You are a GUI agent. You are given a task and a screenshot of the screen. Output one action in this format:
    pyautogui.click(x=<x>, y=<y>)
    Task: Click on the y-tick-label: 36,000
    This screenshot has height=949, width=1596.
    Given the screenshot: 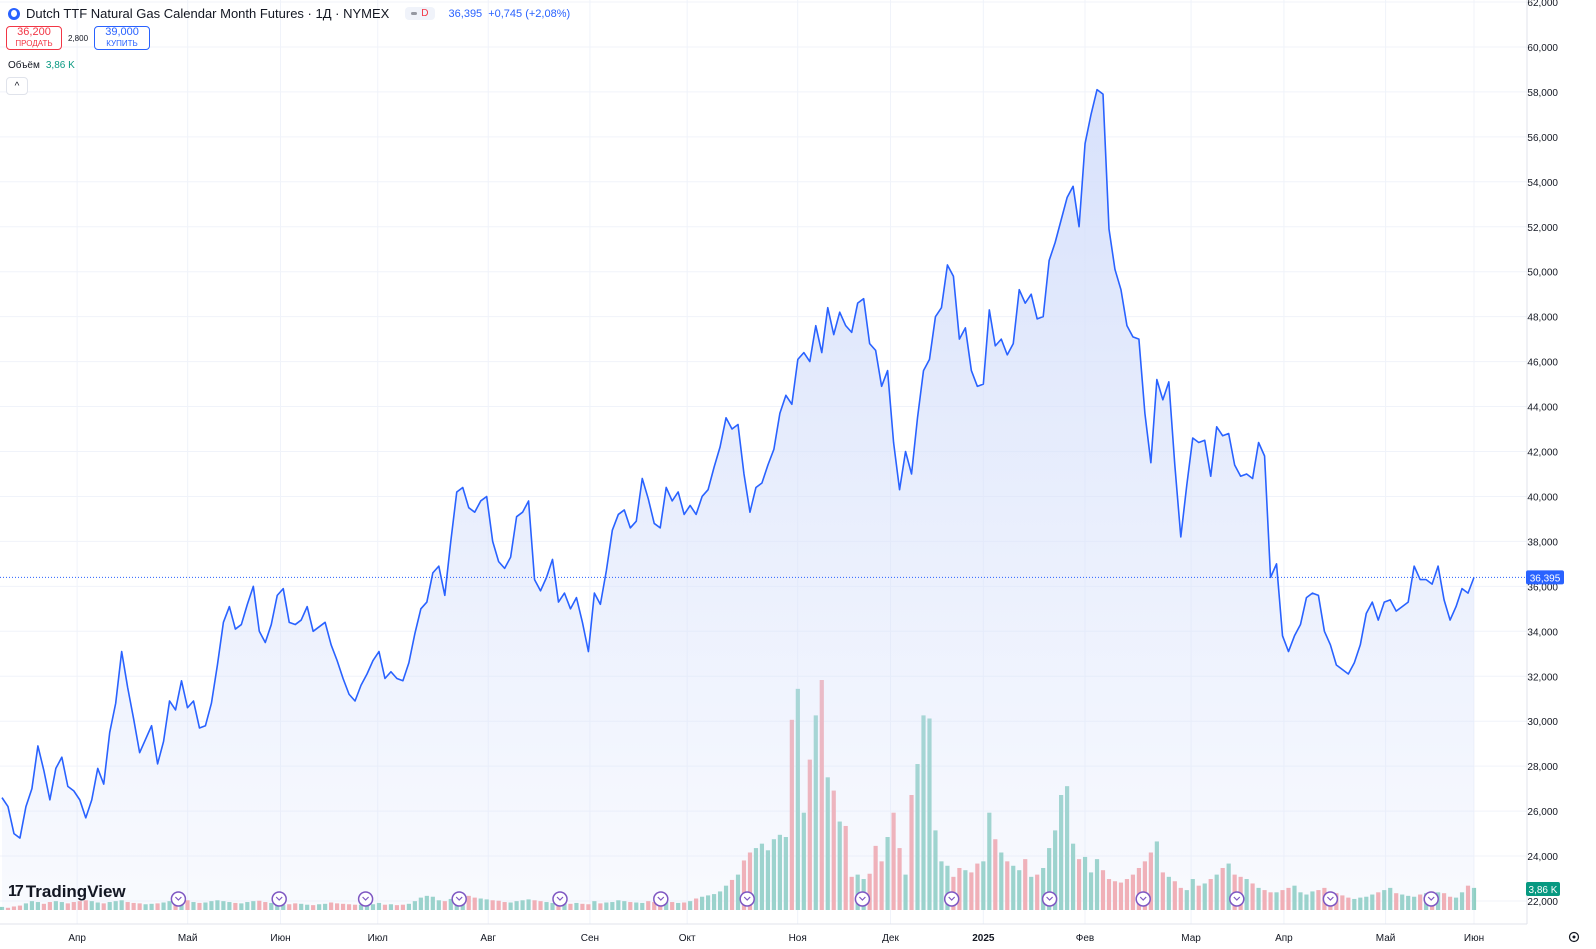 What is the action you would take?
    pyautogui.click(x=1542, y=587)
    